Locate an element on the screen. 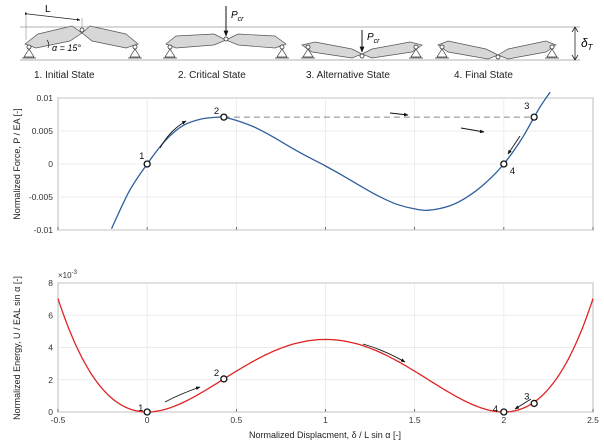 This screenshot has width=604, height=442. x-tick-label: 2 is located at coordinates (503, 420).